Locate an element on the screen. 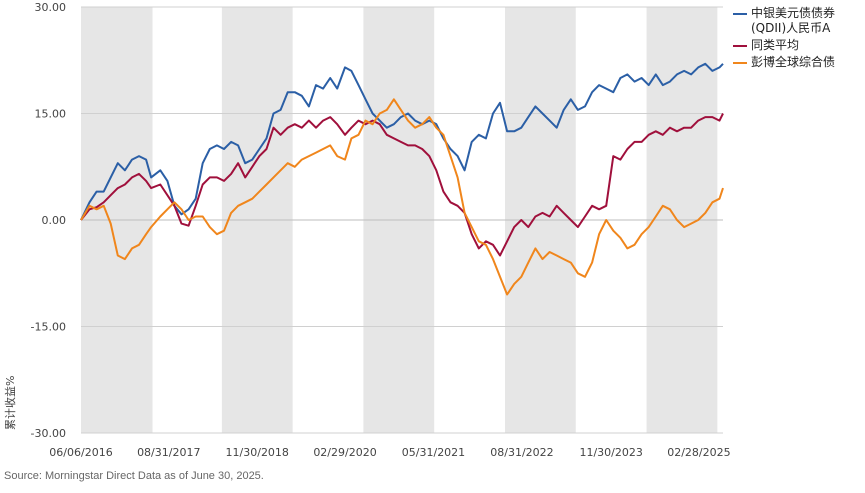  y-tick-label: 0.00 is located at coordinates (54, 220).